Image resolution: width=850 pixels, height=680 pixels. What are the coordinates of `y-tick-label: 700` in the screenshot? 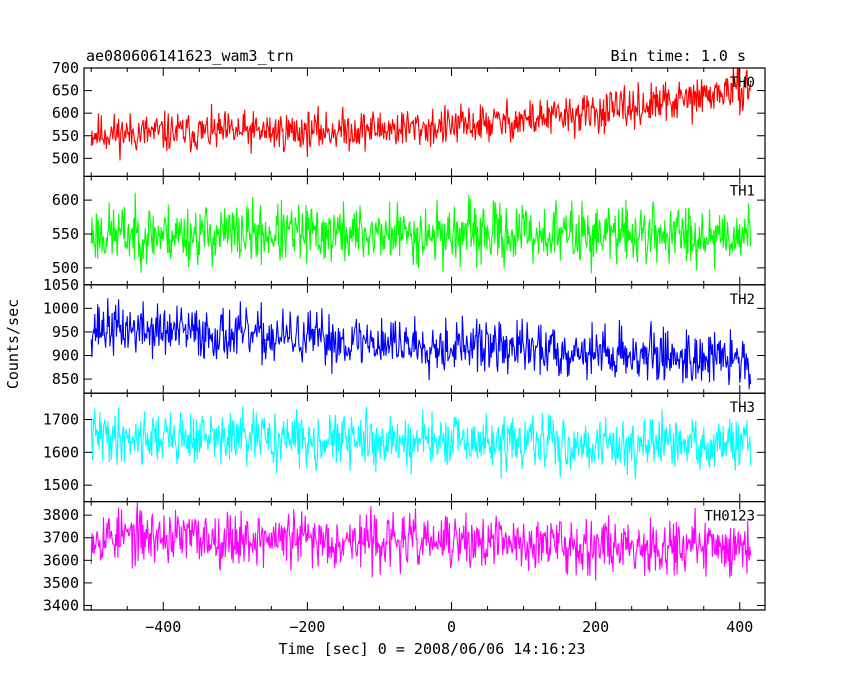 It's located at (65, 68).